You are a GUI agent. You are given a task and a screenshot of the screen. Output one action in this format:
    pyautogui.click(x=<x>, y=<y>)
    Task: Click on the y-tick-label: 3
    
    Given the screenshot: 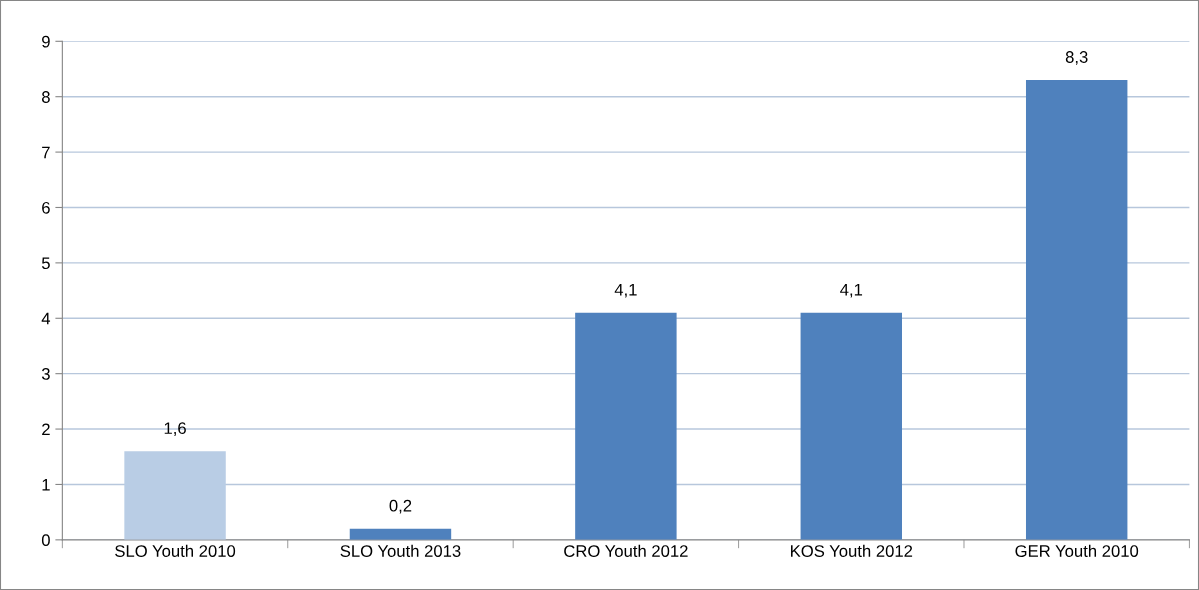 What is the action you would take?
    pyautogui.click(x=45, y=374)
    